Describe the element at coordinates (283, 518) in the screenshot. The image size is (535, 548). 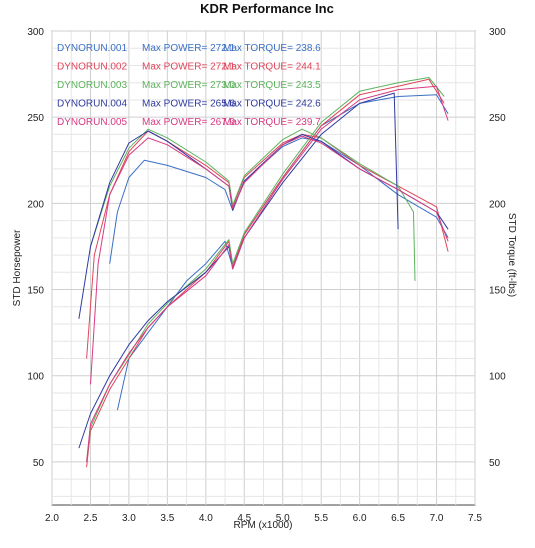
I see `x-tick-label: 5.0` at that location.